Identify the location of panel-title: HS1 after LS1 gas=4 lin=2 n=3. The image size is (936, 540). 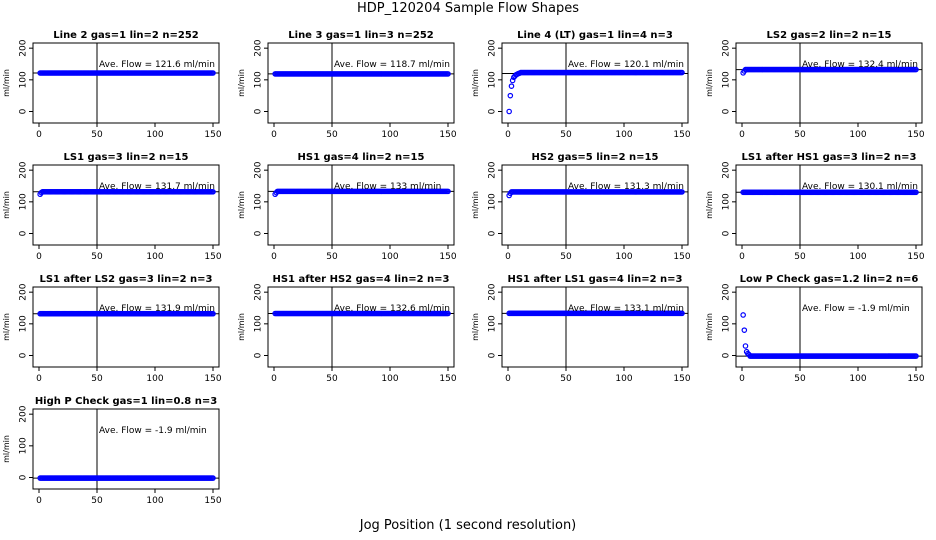
(594, 279).